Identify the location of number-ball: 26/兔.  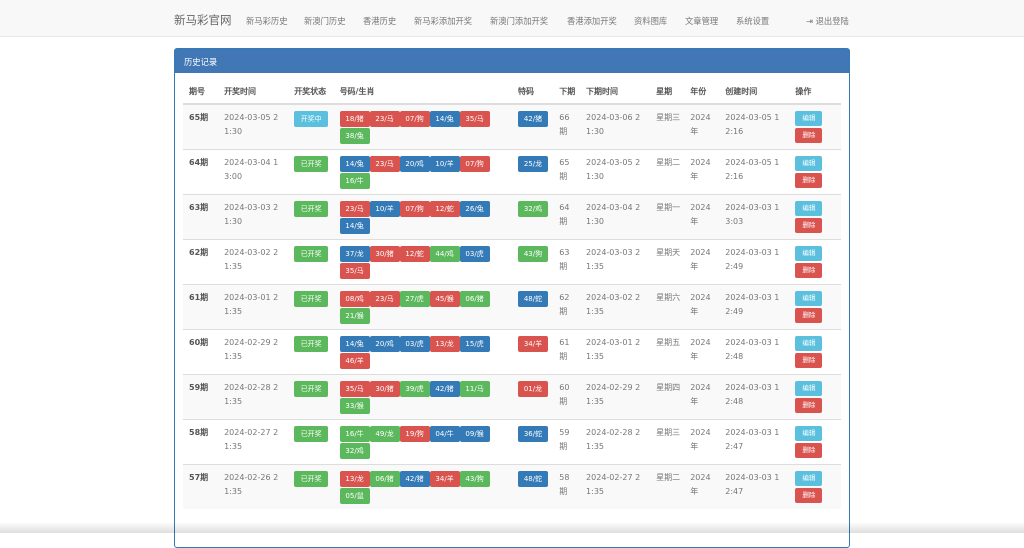
(474, 209).